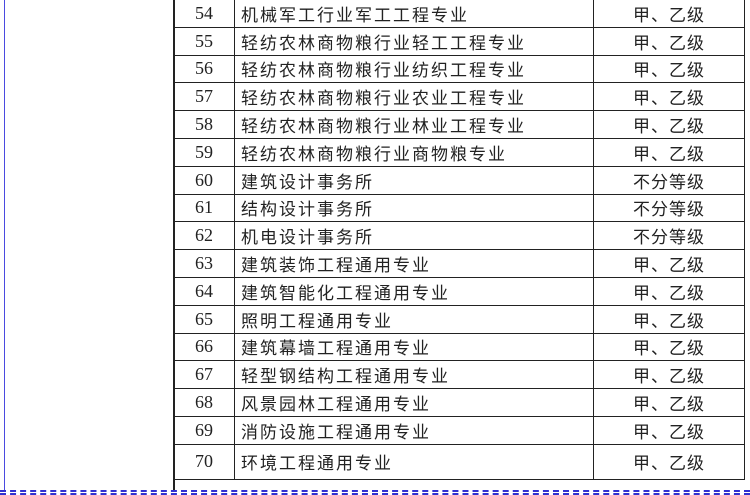 Image resolution: width=750 pixels, height=495 pixels. What do you see at coordinates (414, 263) in the screenshot?
I see `specialty-name-cell: 建筑装饰工程通用专业` at bounding box center [414, 263].